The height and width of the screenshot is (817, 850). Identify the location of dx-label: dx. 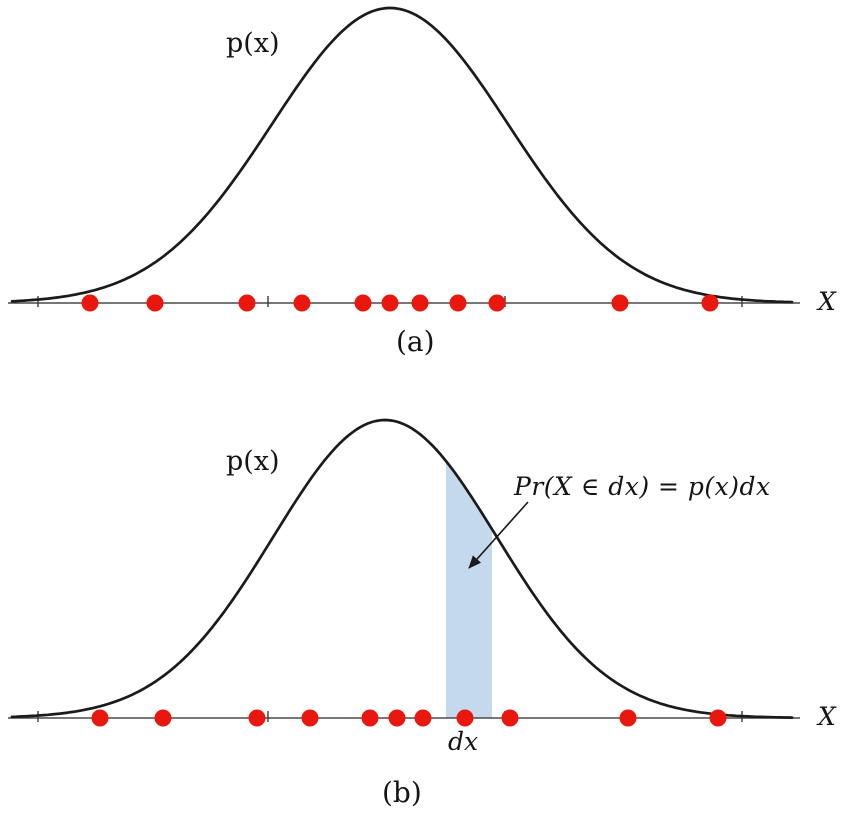
(463, 741).